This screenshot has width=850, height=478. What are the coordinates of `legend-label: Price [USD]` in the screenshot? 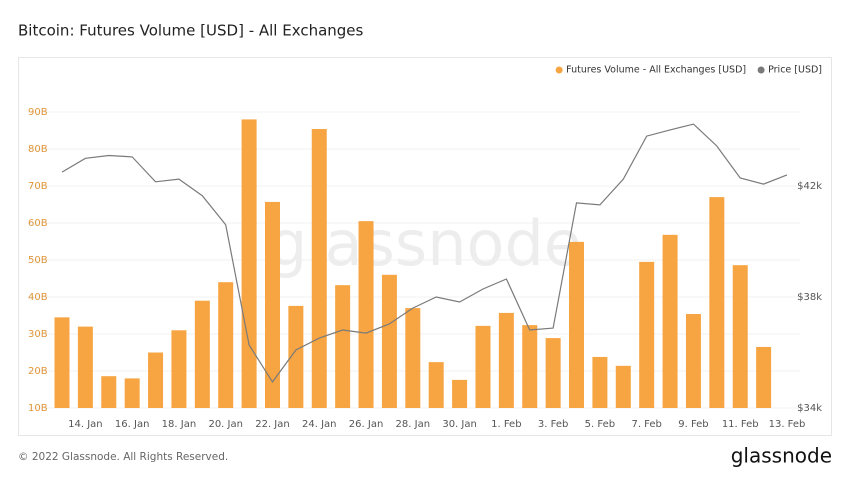 It's located at (795, 70).